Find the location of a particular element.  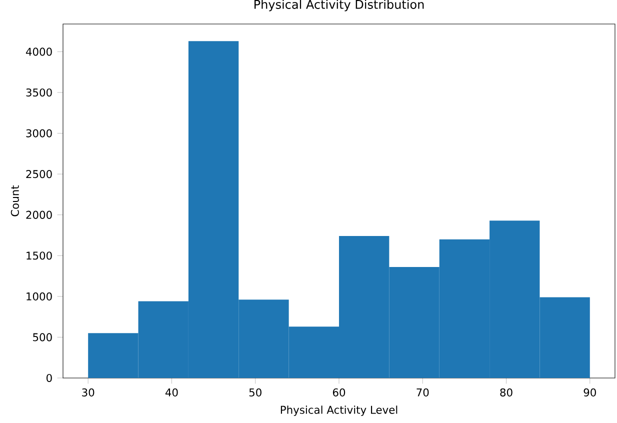

x-tick-label: 40 is located at coordinates (171, 392).